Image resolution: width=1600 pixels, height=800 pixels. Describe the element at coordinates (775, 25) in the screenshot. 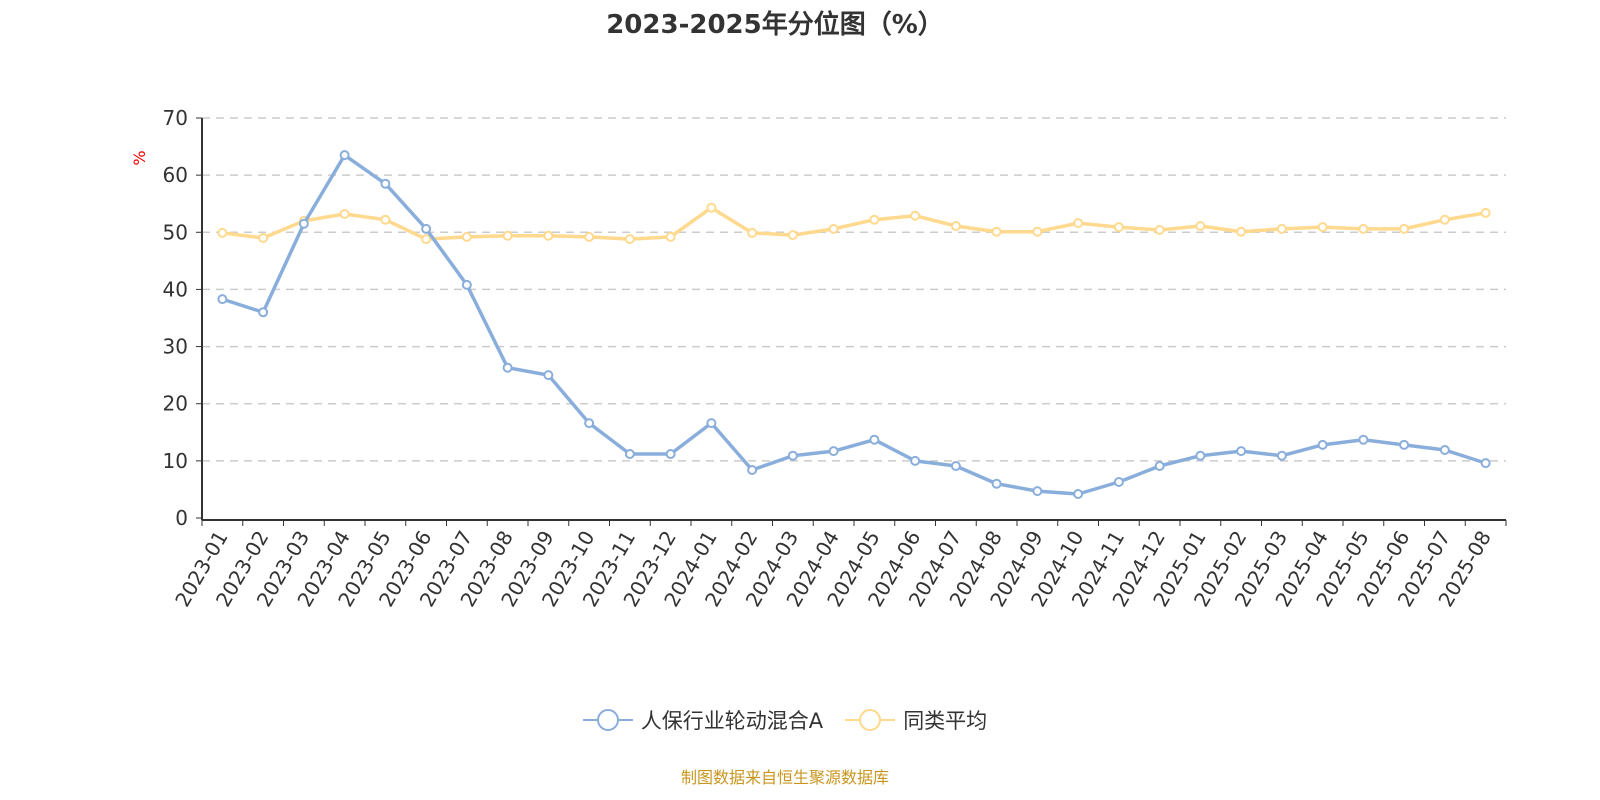

I see `chart-title: 2023-2025年分位图（%）` at that location.